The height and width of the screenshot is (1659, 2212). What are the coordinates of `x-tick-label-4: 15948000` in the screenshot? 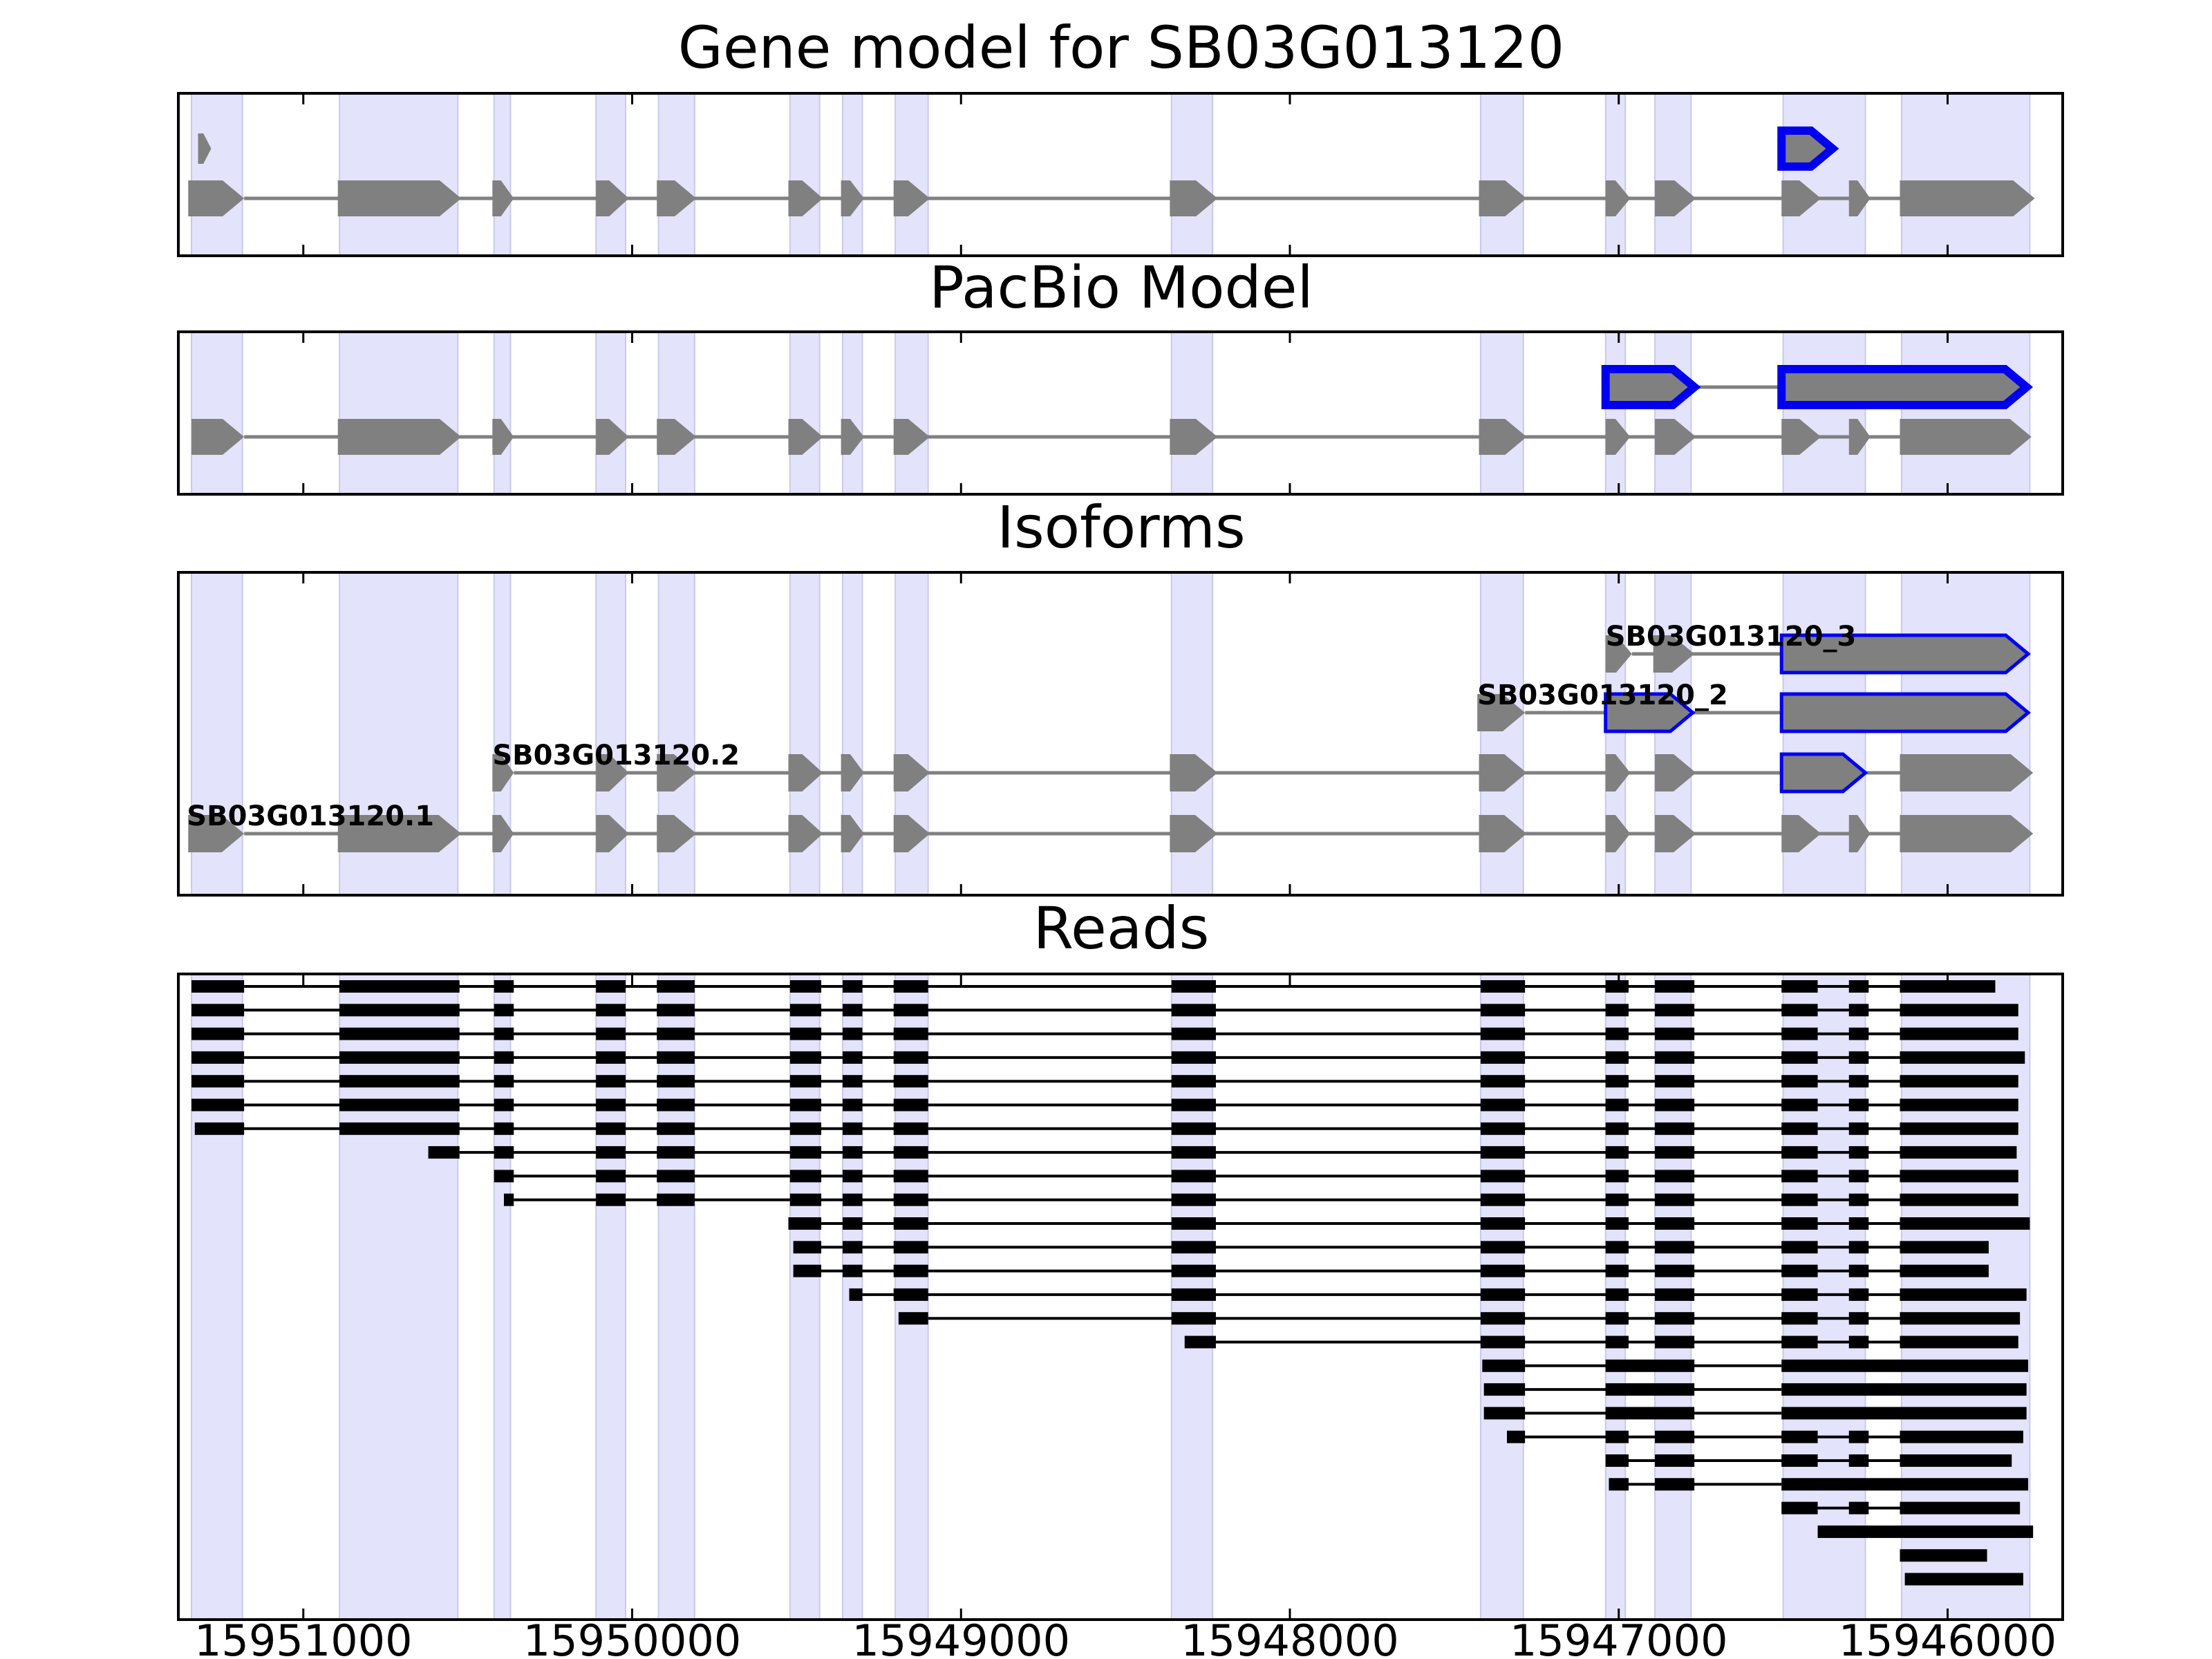 It's located at (1290, 1637).